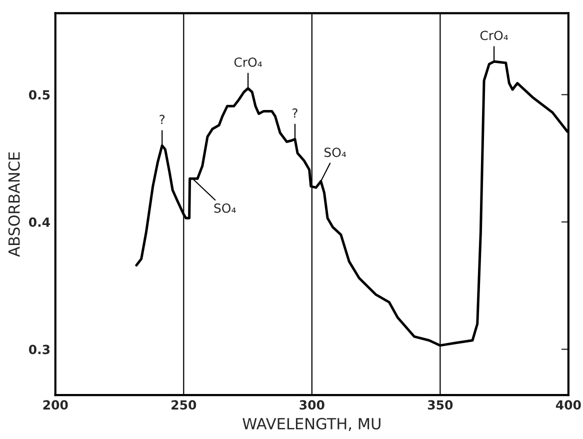 This screenshot has width=583, height=439. What do you see at coordinates (440, 405) in the screenshot?
I see `x-tick-label: 350` at bounding box center [440, 405].